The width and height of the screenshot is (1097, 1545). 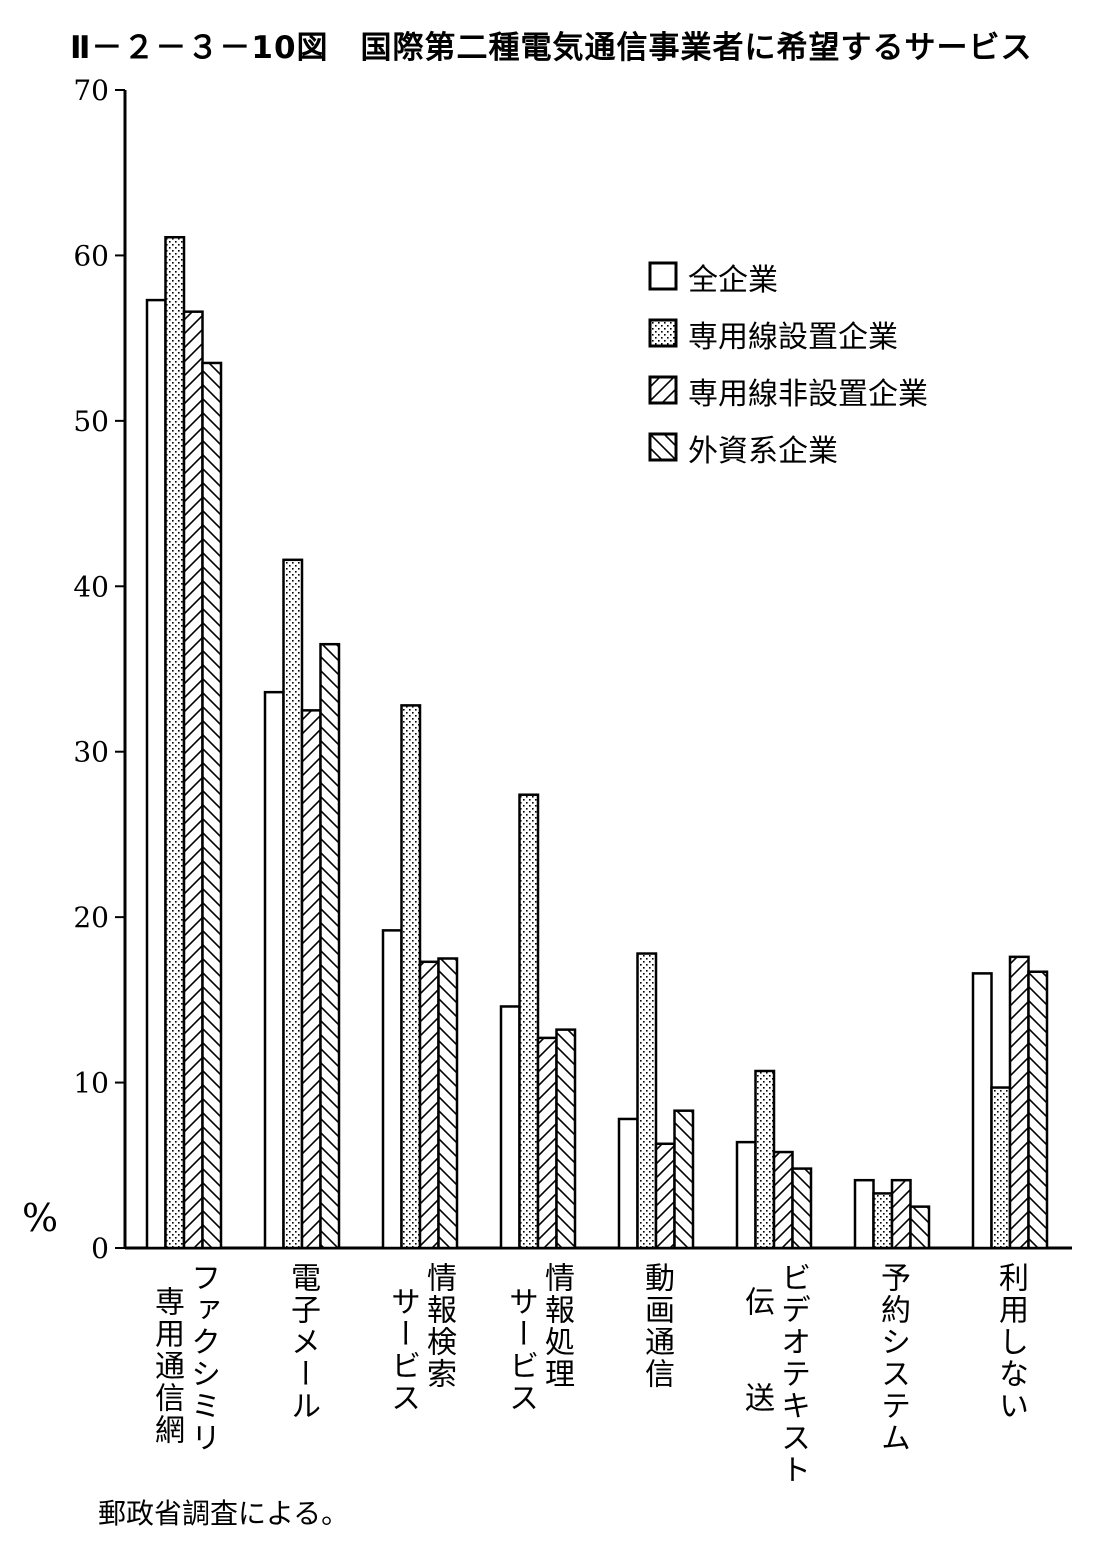 What do you see at coordinates (202, 1358) in the screenshot?
I see `category-label-line: ファクシミリ` at bounding box center [202, 1358].